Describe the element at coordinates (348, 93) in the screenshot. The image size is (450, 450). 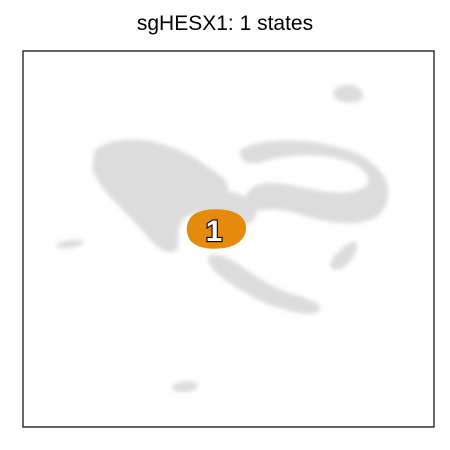
I see `background-cells-ring` at that location.